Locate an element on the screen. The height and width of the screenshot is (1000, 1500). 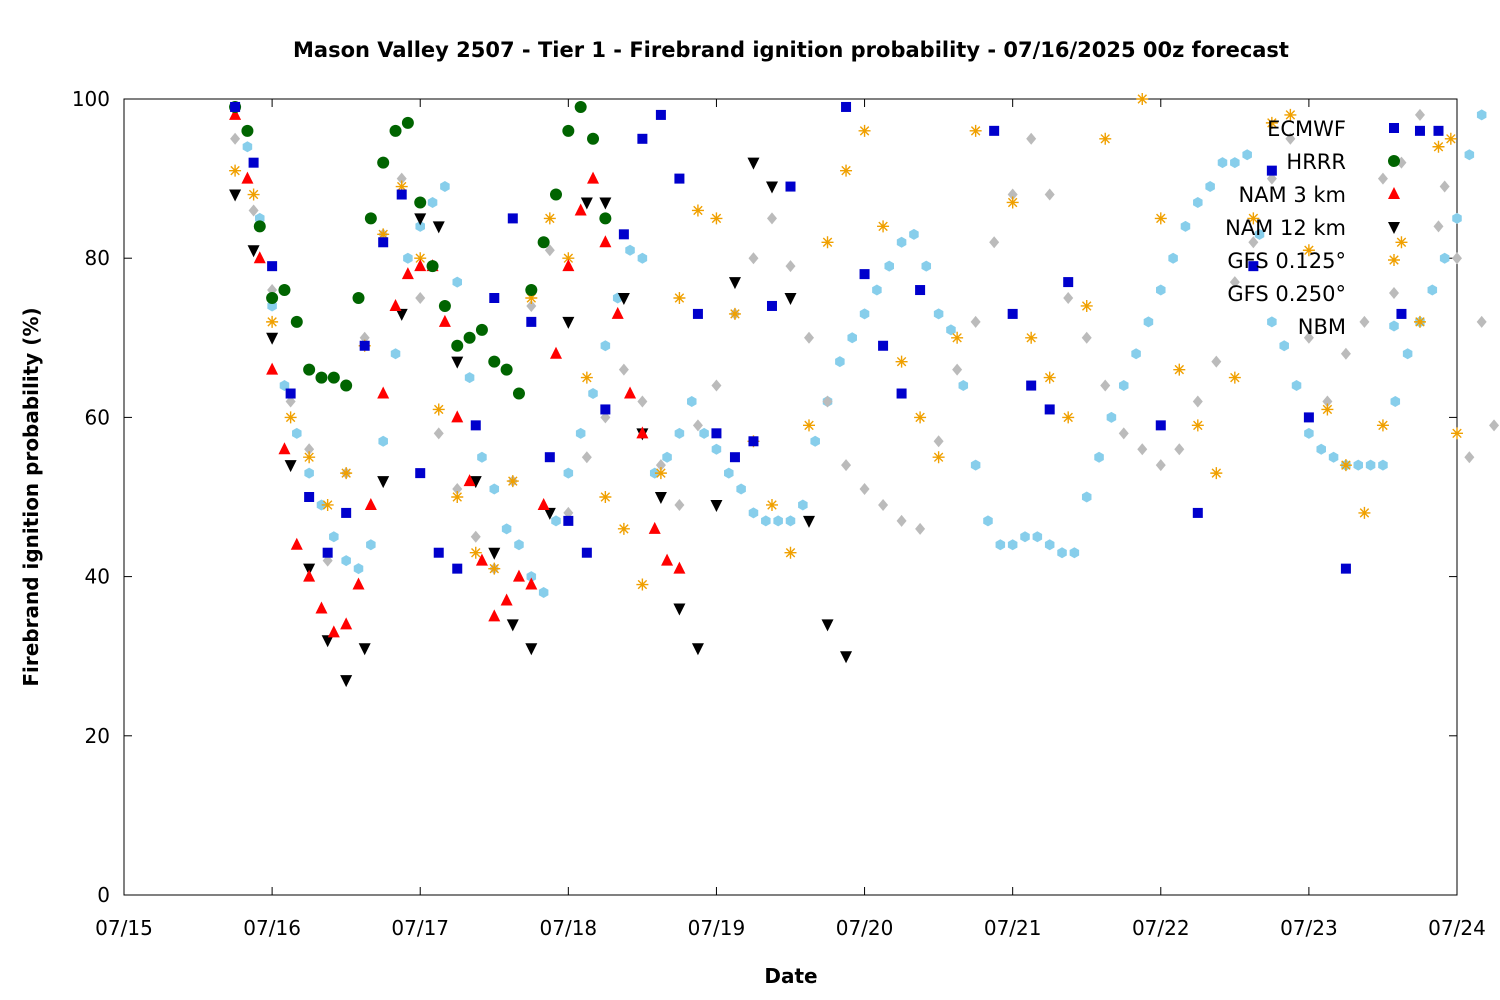
x-tick-label: 07/17 is located at coordinates (420, 928).